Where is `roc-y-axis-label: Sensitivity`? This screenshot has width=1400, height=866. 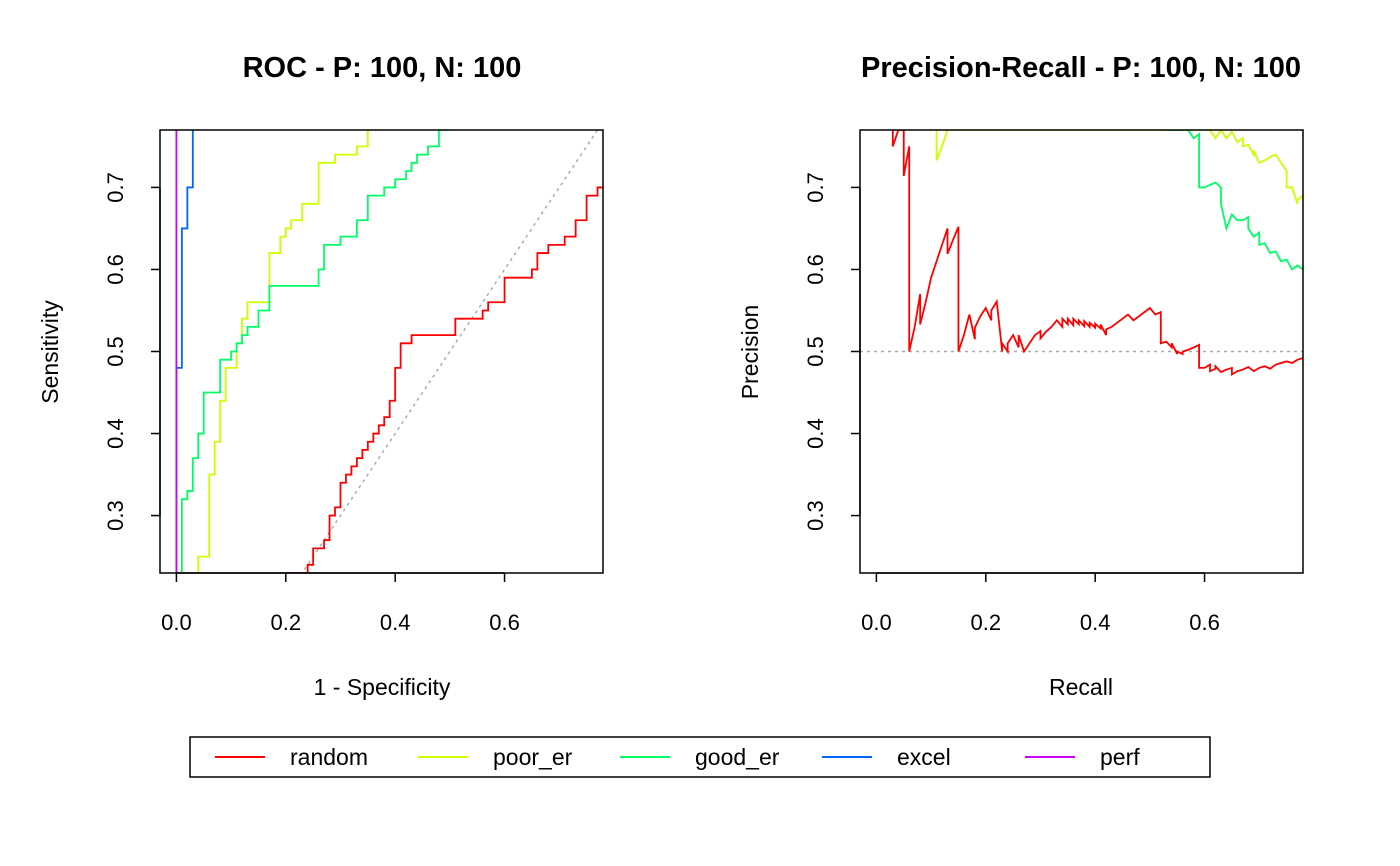 roc-y-axis-label: Sensitivity is located at coordinates (50, 352).